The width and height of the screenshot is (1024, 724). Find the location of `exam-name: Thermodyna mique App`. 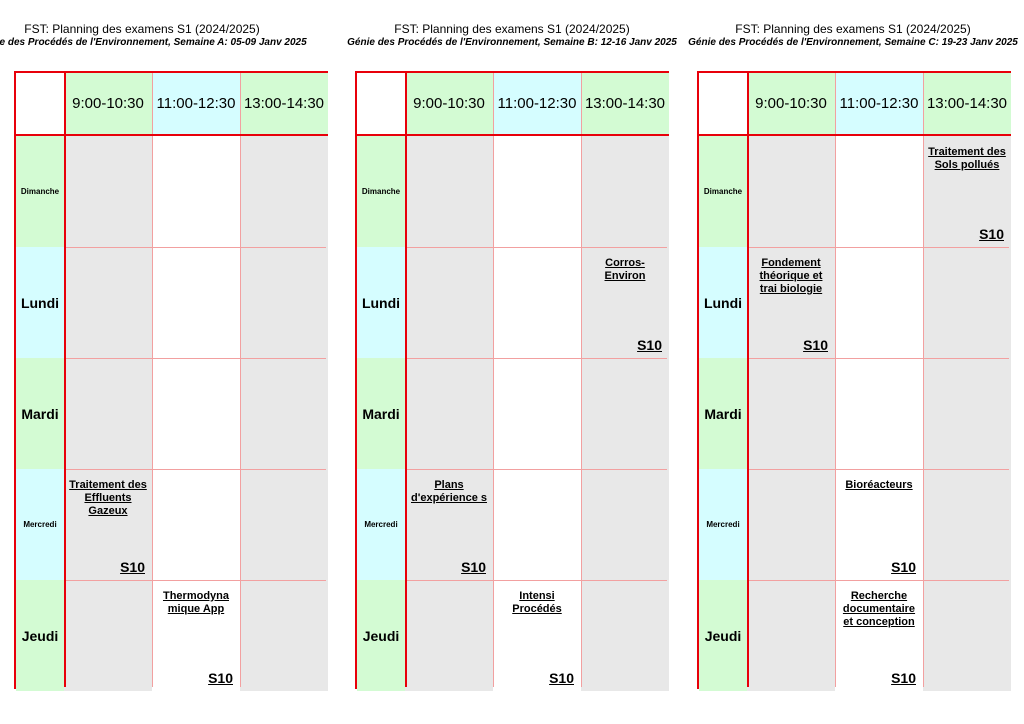

exam-name: Thermodyna mique App is located at coordinates (195, 602).